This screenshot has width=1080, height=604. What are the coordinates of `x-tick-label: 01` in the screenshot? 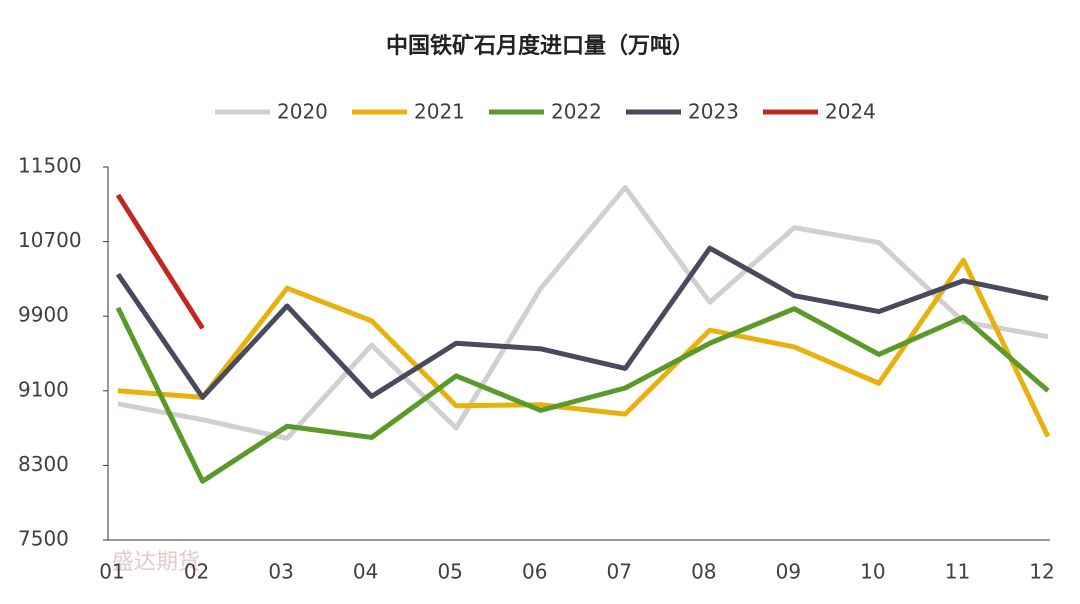 It's located at (111, 572).